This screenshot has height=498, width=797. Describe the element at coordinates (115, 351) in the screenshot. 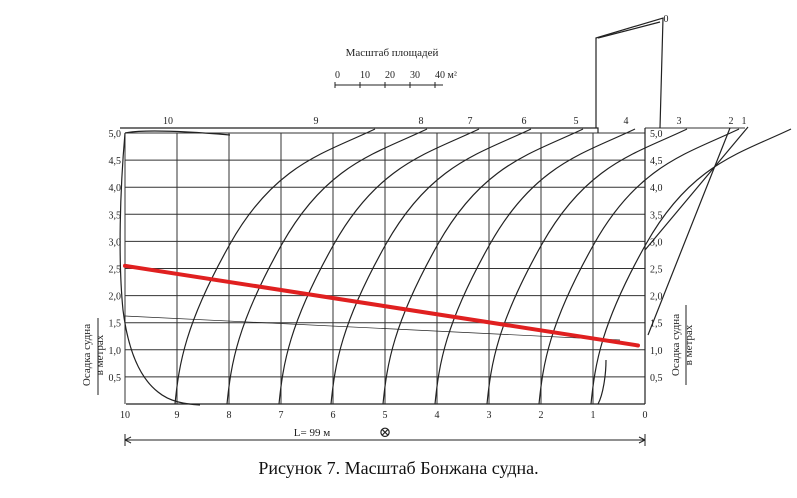

I see `left-tick-label: 1,0` at that location.